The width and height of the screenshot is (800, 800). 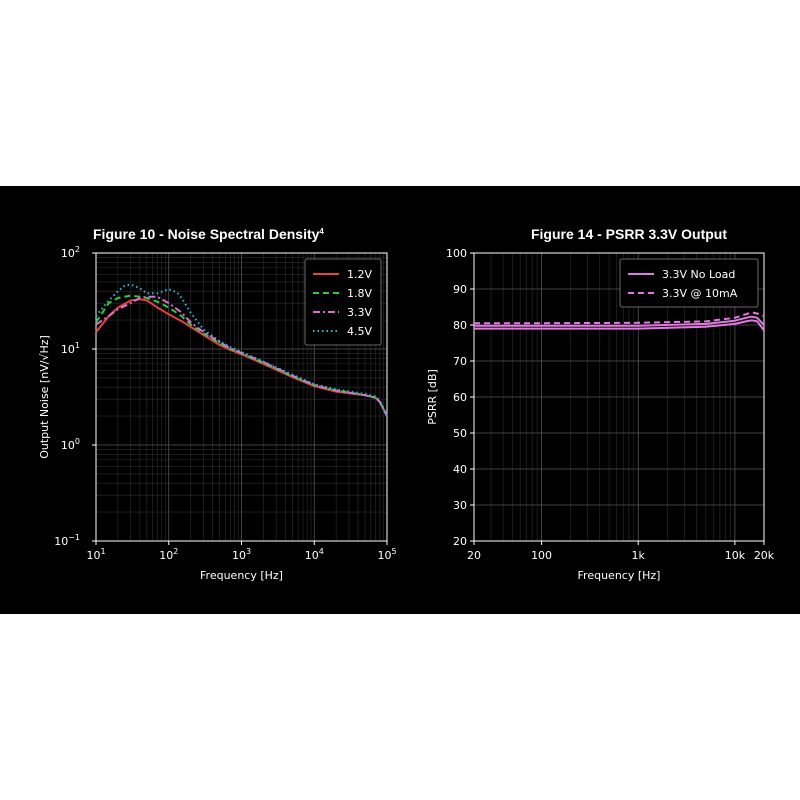 What do you see at coordinates (474, 555) in the screenshot?
I see `x-tick-label: 20` at bounding box center [474, 555].